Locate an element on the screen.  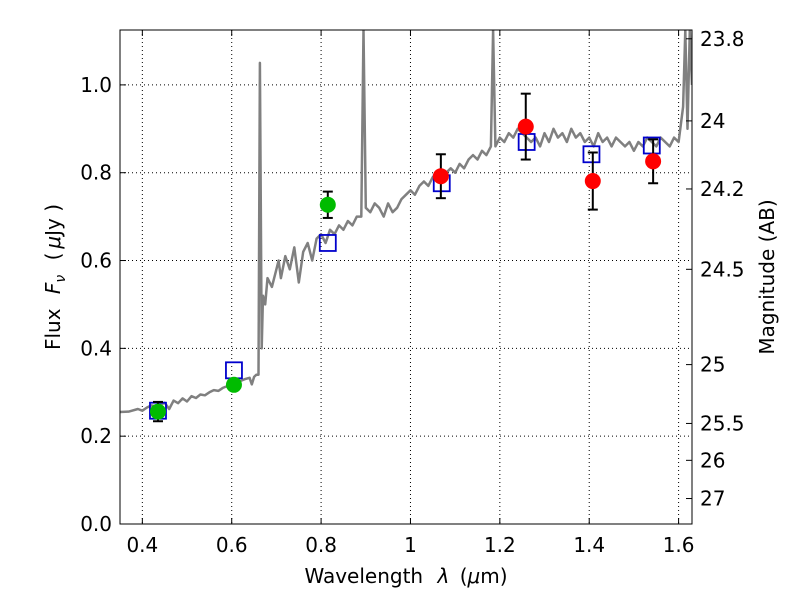
x-tick-label: 0.8 is located at coordinates (321, 545).